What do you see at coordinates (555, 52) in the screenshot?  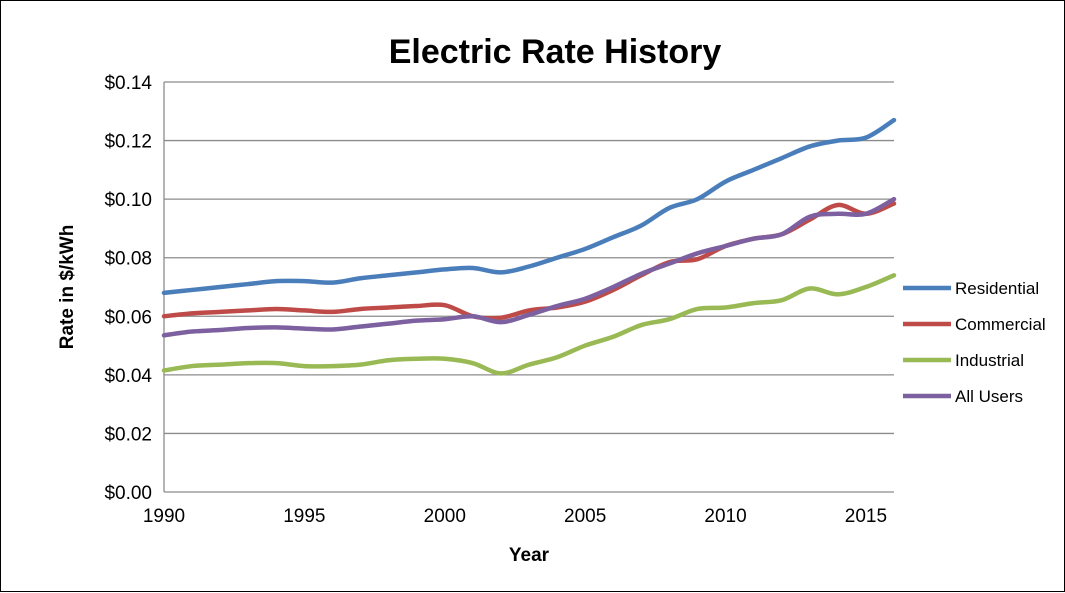 I see `chart-title: Electric Rate History` at bounding box center [555, 52].